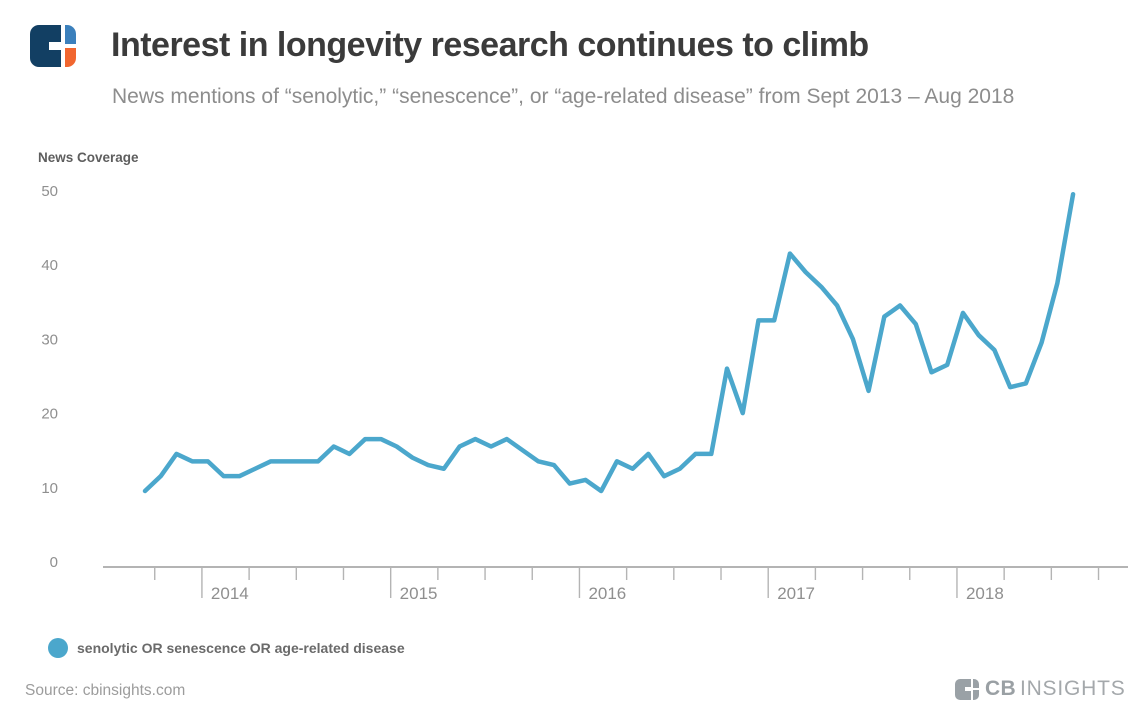  What do you see at coordinates (1072, 688) in the screenshot?
I see `brand-insights-text: INSIGHTS` at bounding box center [1072, 688].